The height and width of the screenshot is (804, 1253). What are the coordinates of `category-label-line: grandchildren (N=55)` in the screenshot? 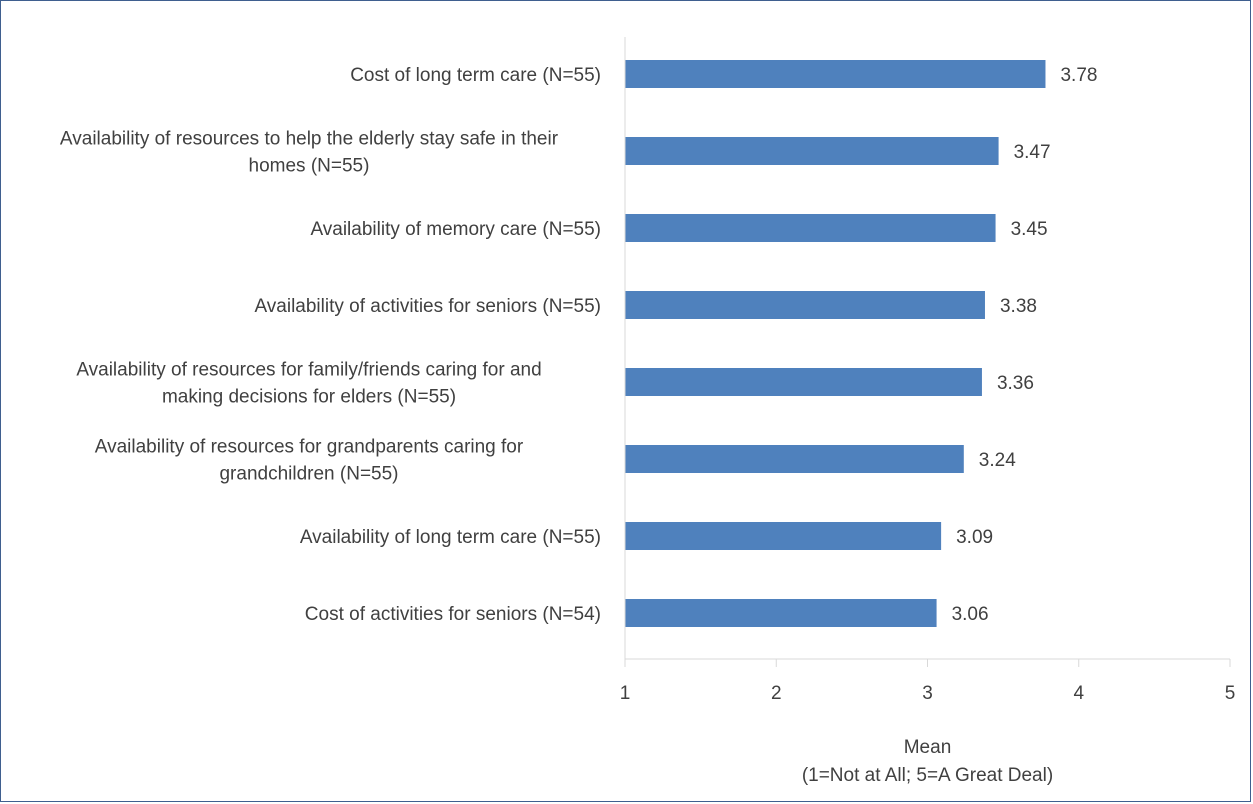 It's located at (308, 474).